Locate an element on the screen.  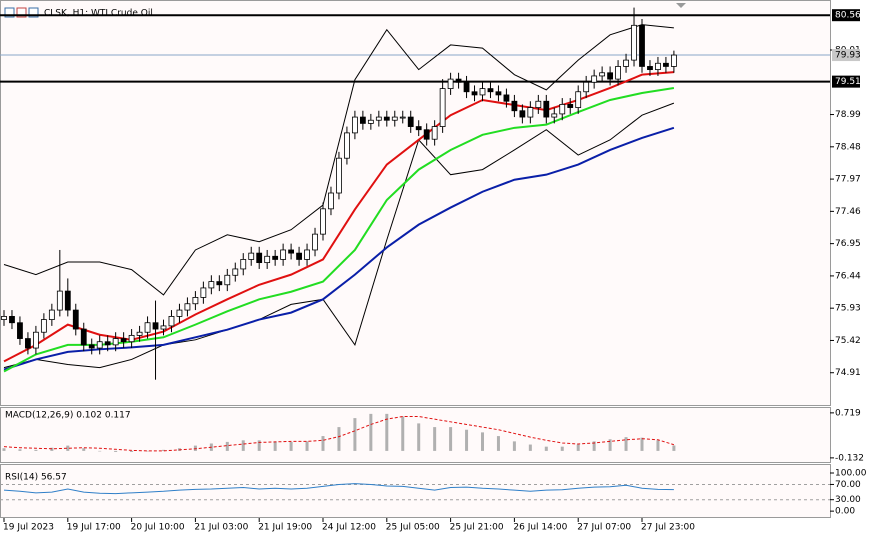
x-tick-label: 19 Jul 17:00 is located at coordinates (94, 528).